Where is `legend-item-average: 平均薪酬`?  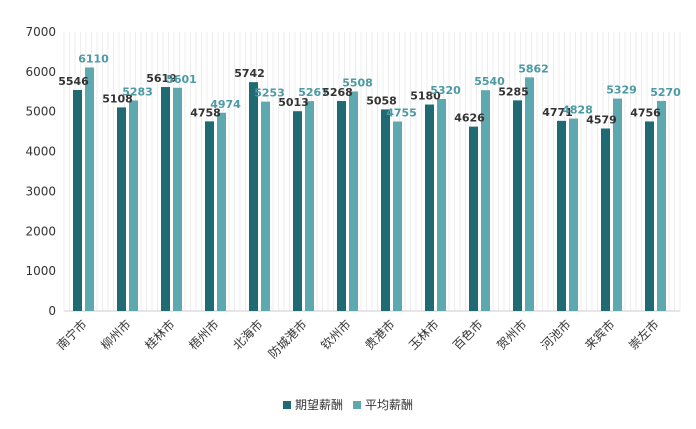 legend-item-average: 平均薪酬 is located at coordinates (383, 404).